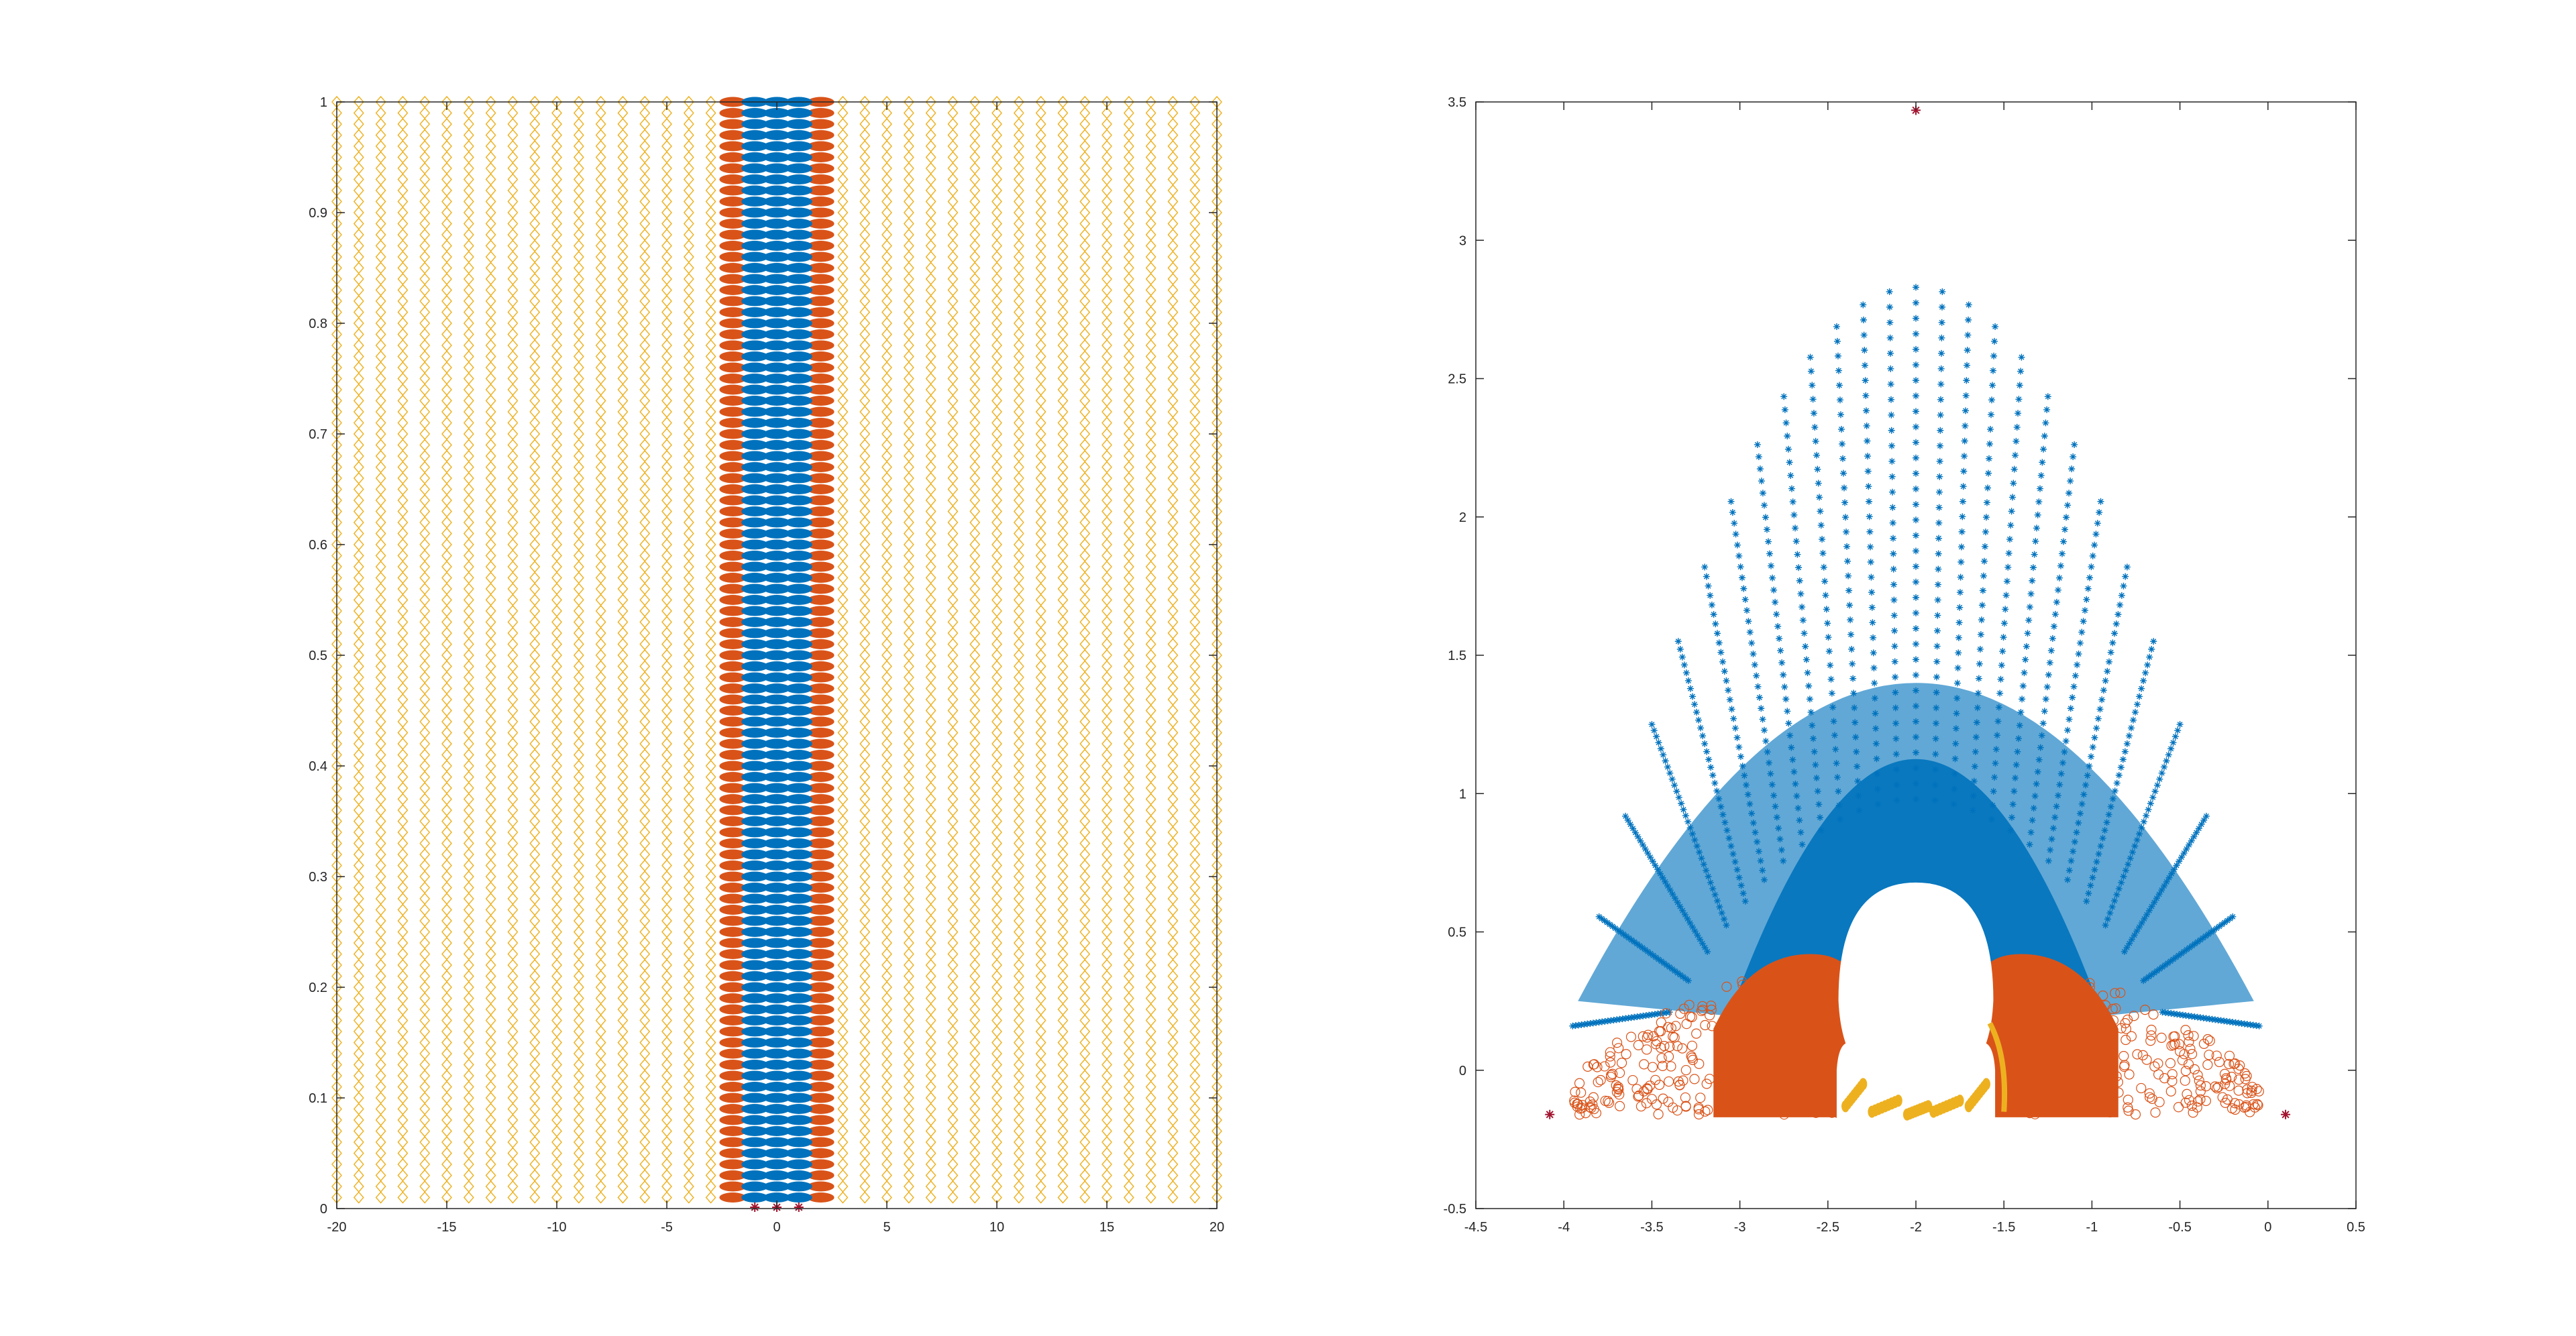 The height and width of the screenshot is (1336, 2576). Describe the element at coordinates (1106, 1227) in the screenshot. I see `x-tick-label: 15` at that location.